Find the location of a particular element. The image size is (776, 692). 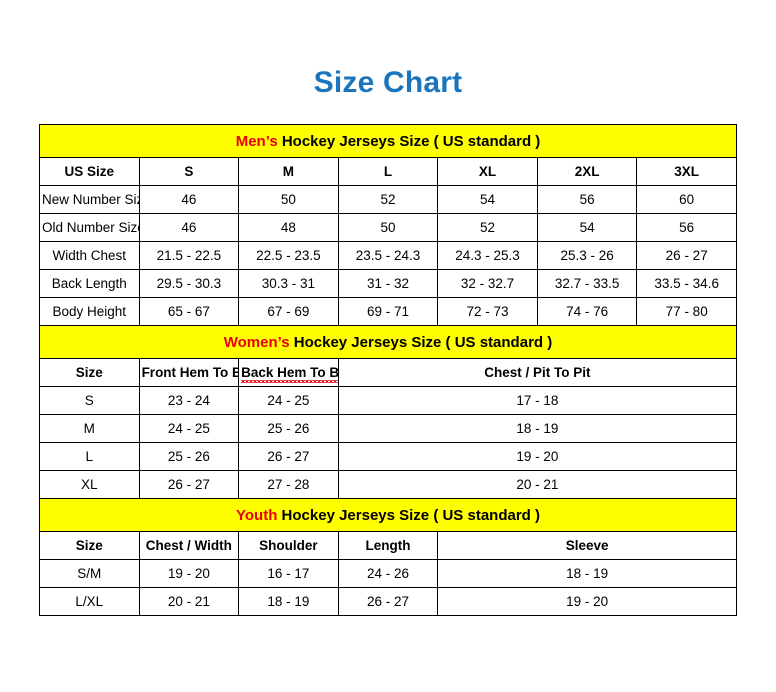

column-header-us-size: US Size is located at coordinates (89, 171).